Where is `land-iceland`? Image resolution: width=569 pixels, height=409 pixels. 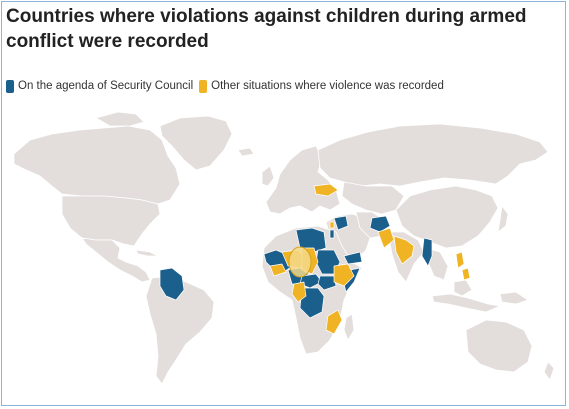
land-iceland is located at coordinates (246, 152).